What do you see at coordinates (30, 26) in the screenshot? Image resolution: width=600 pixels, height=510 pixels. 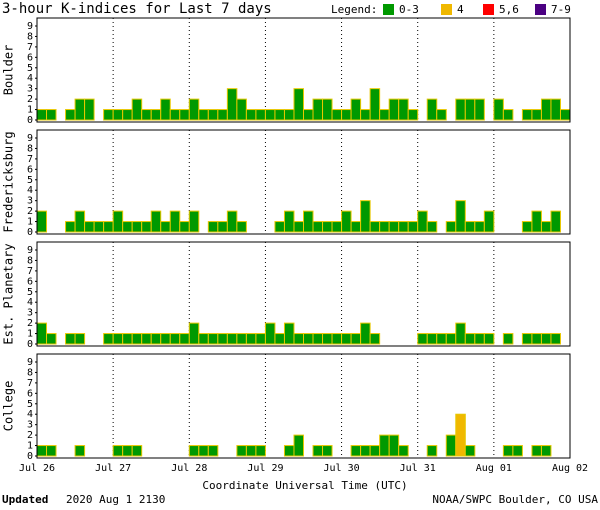 I see `y-tick-label: 9` at bounding box center [30, 26].